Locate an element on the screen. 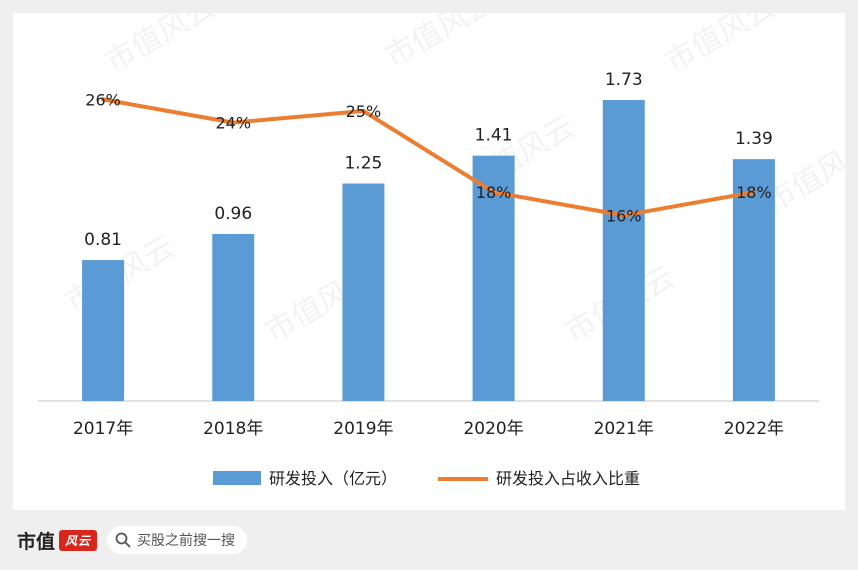 This screenshot has width=858, height=570. bar-data-label: 1.73 is located at coordinates (624, 80).